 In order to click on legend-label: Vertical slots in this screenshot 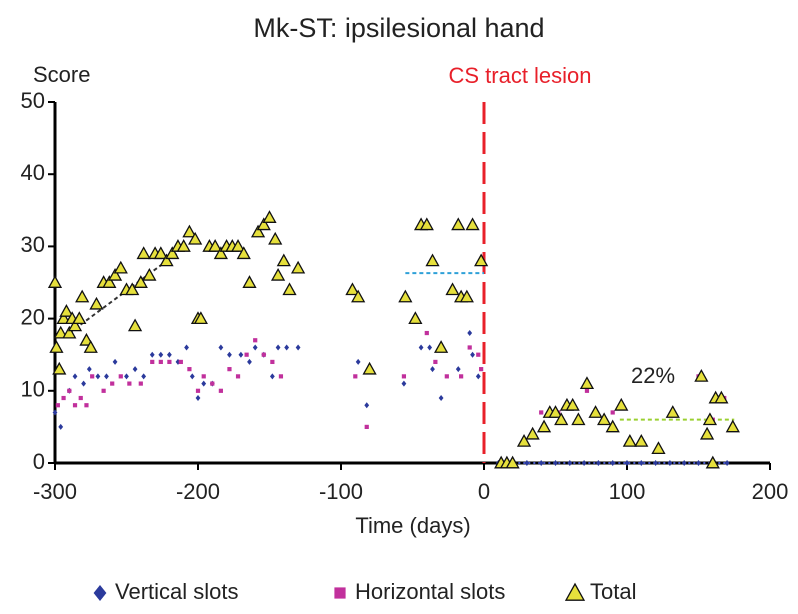, I will do `click(177, 591)`.